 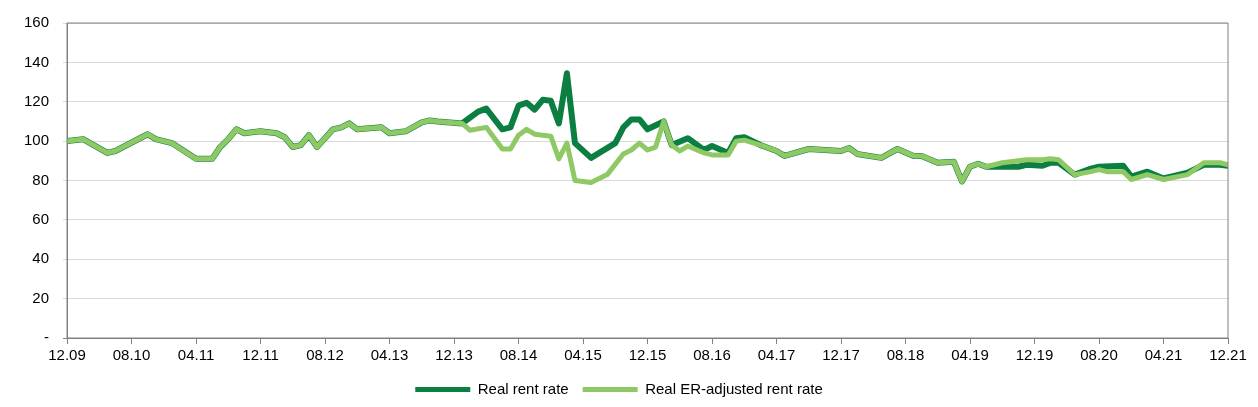 I want to click on x-tick-label: 04.17, so click(x=776, y=355).